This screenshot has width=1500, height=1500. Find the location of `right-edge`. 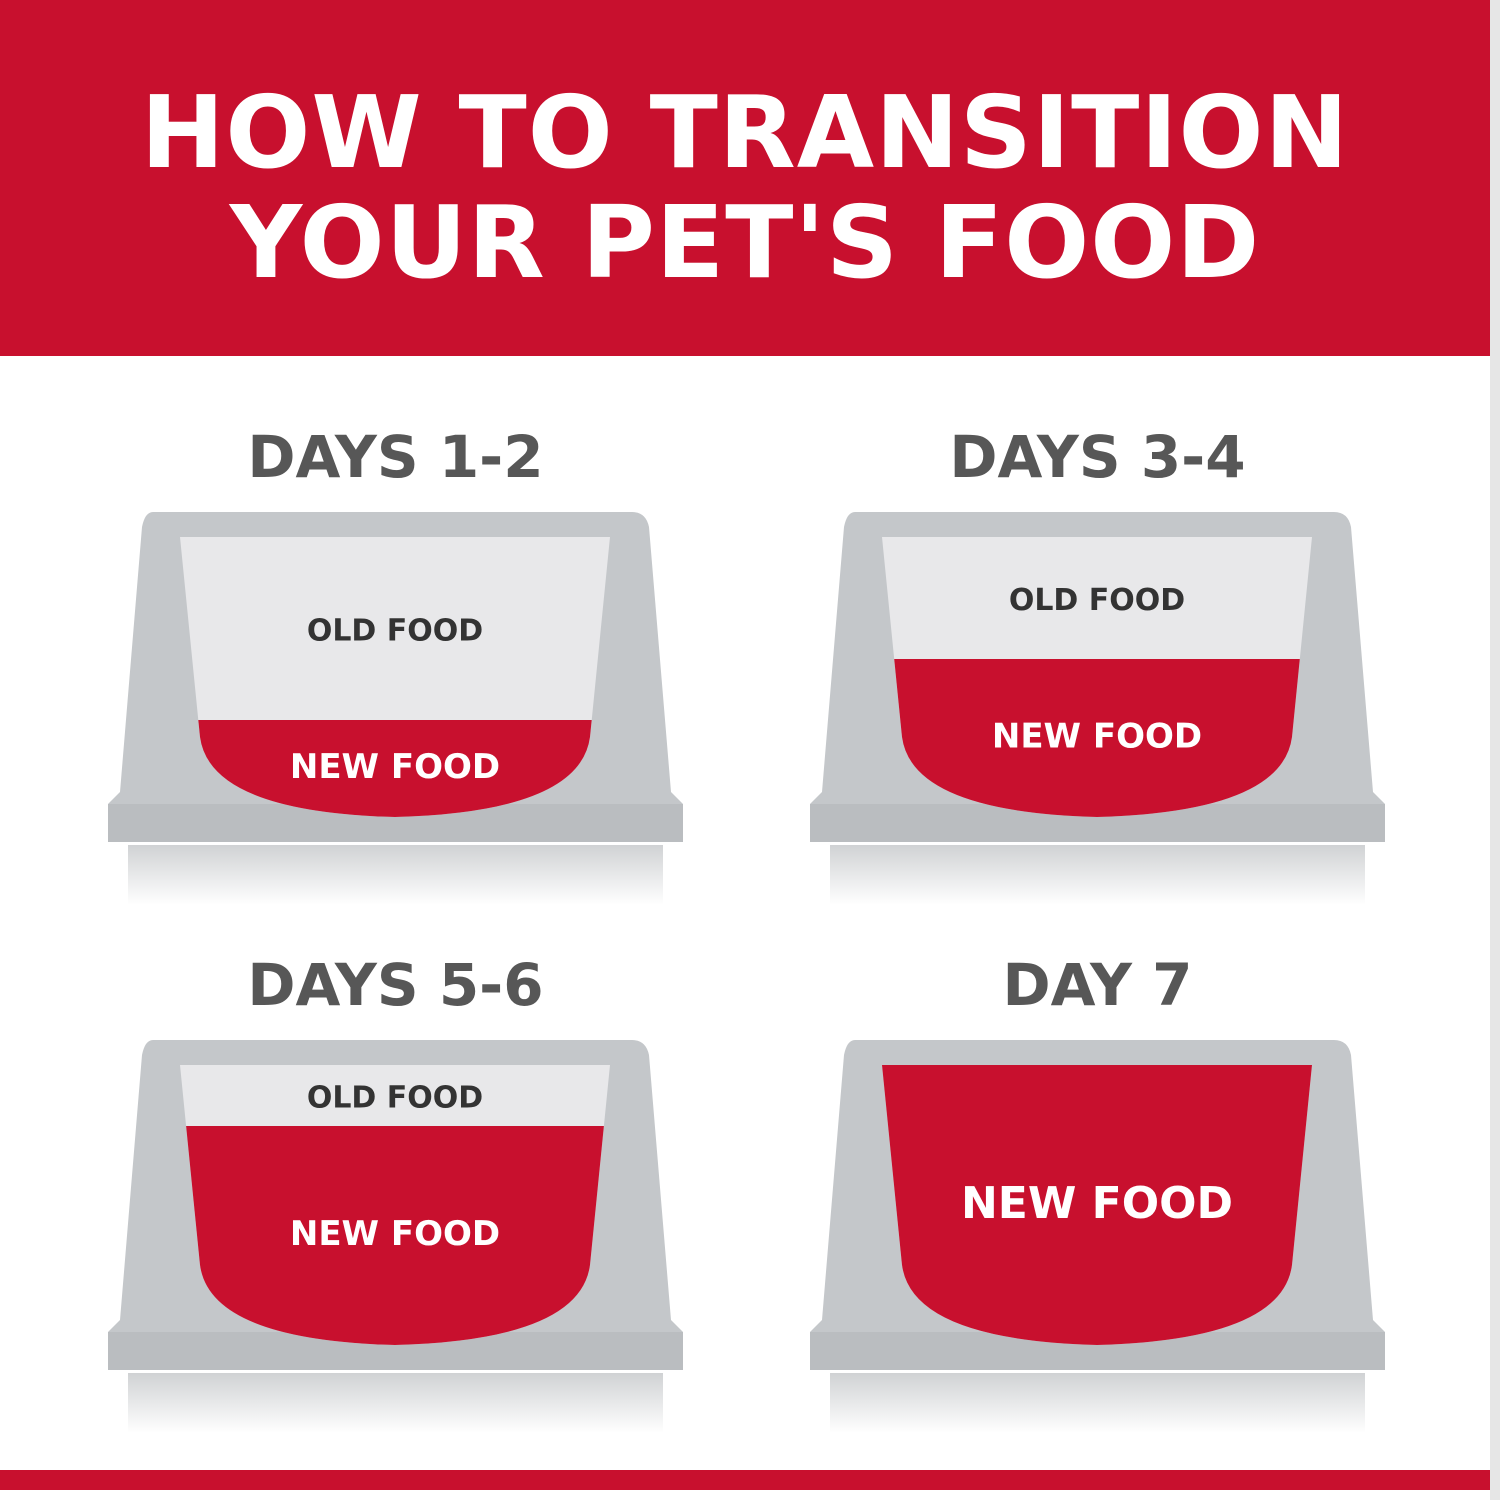

right-edge is located at coordinates (1495, 750).